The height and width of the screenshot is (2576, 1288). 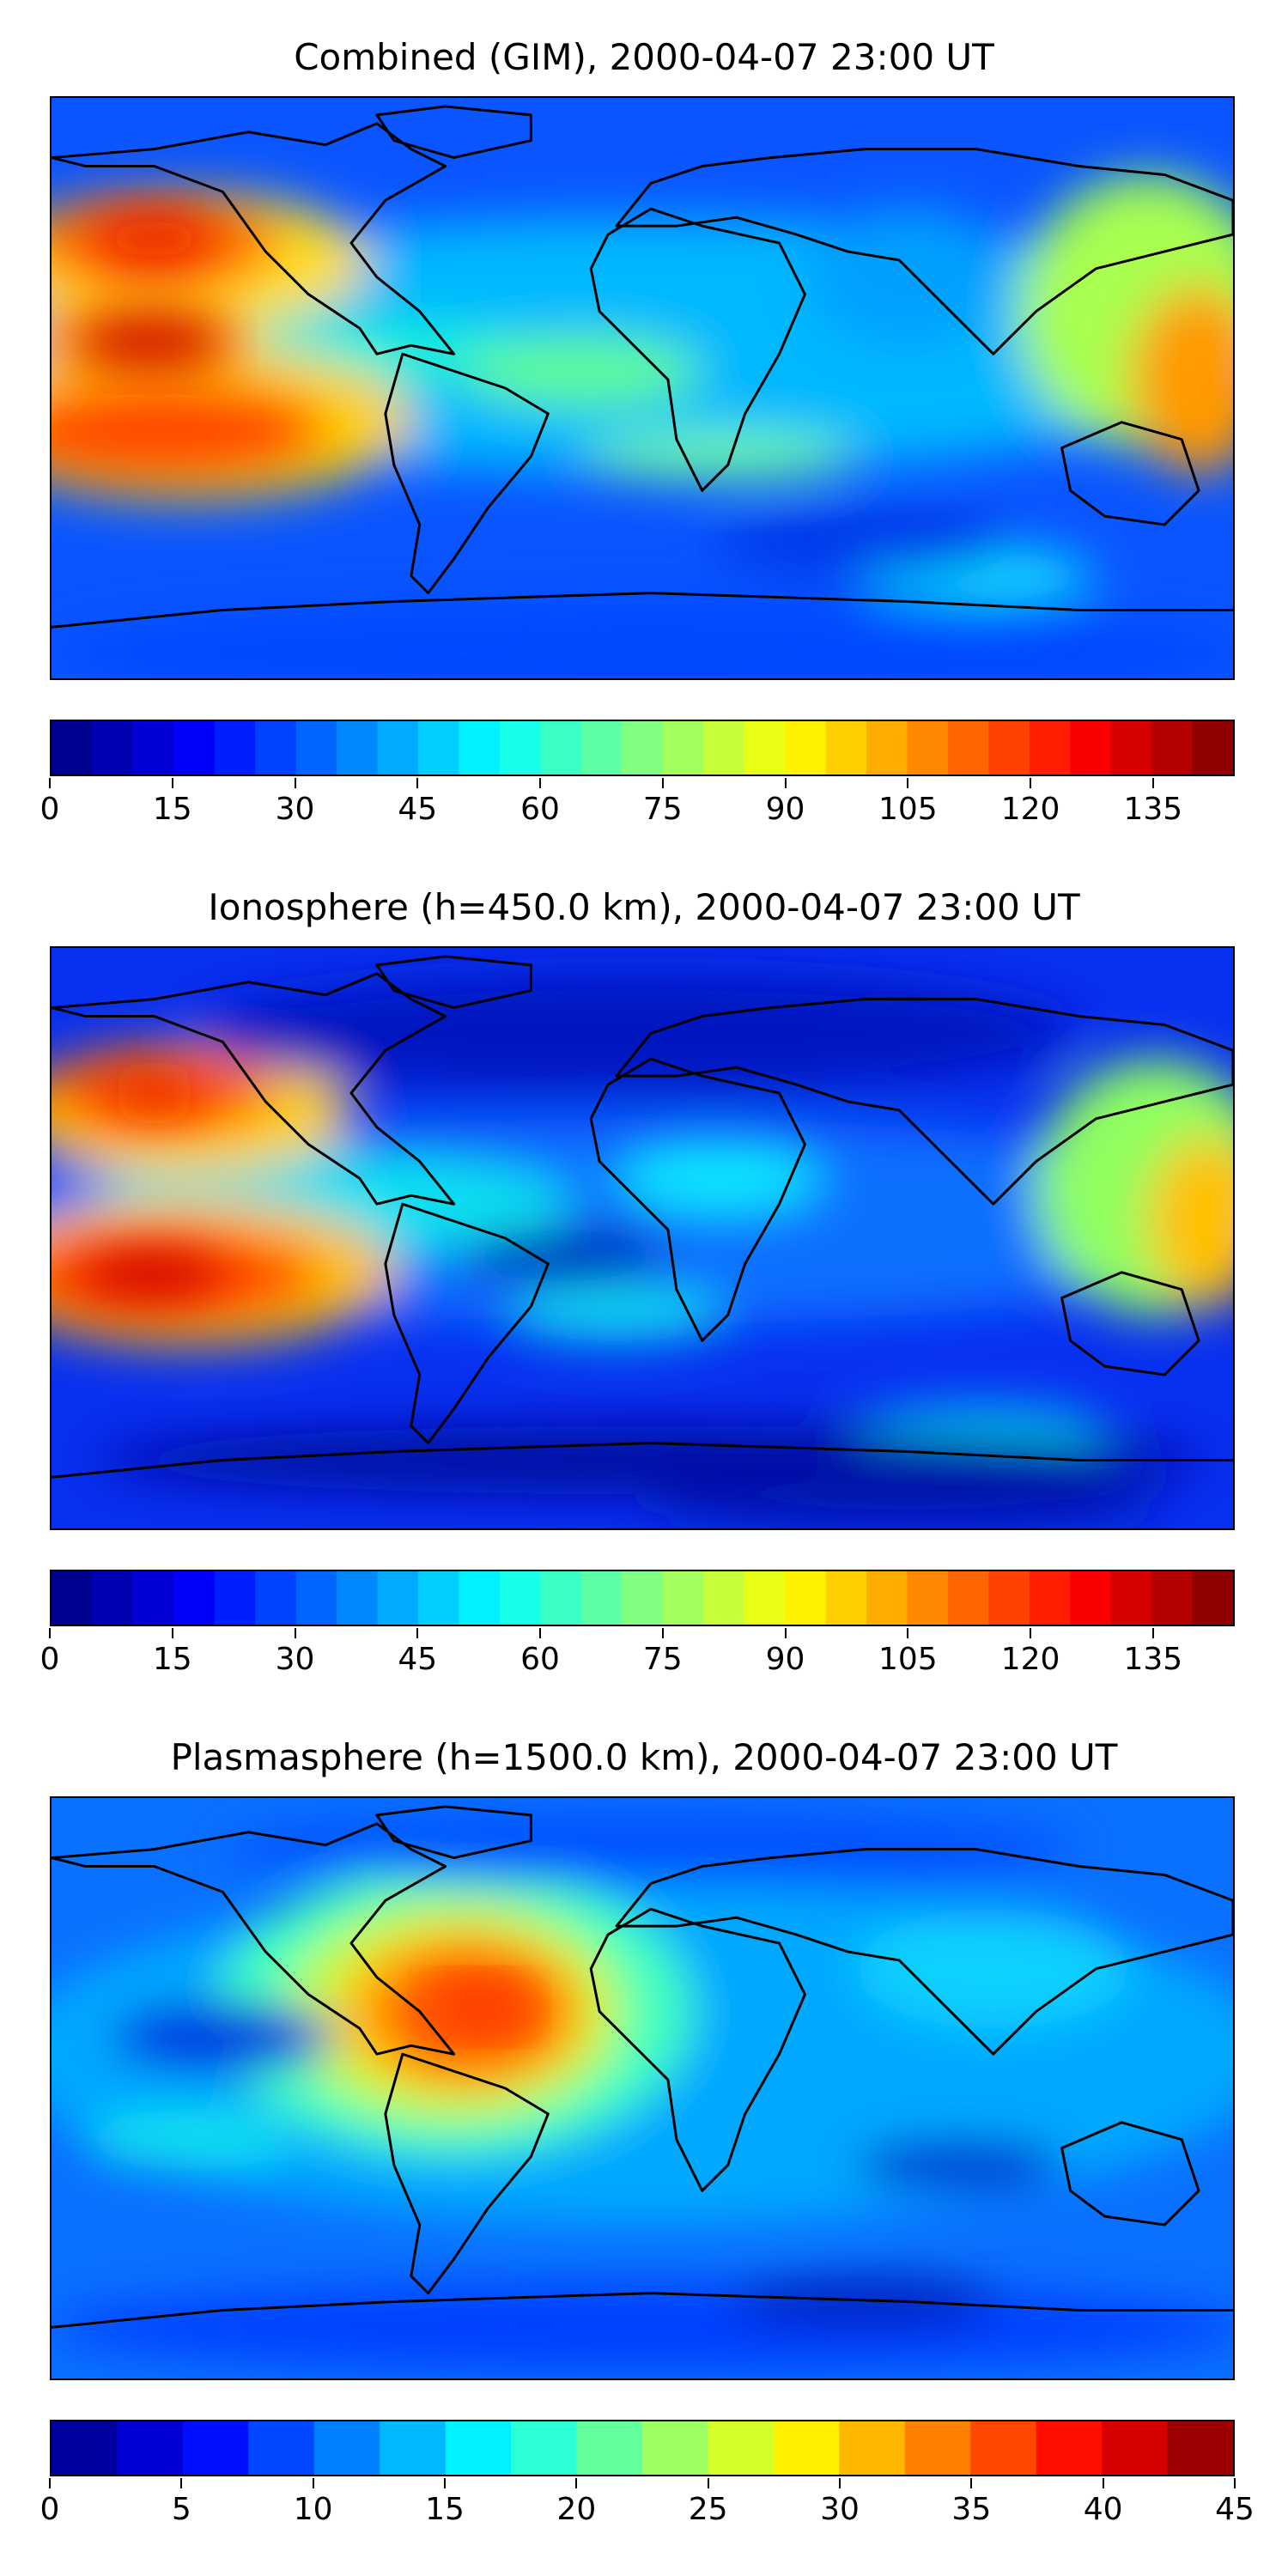 What do you see at coordinates (972, 2509) in the screenshot?
I see `colorbar-tick-label: 35` at bounding box center [972, 2509].